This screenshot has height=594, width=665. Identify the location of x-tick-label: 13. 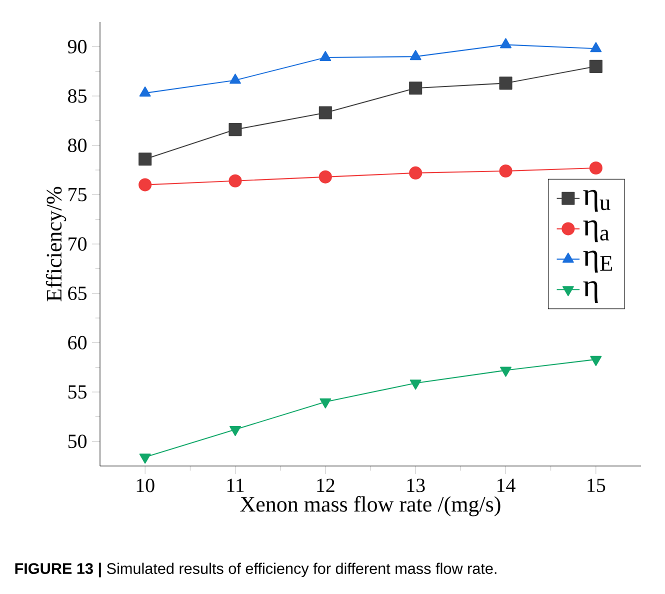
(416, 485).